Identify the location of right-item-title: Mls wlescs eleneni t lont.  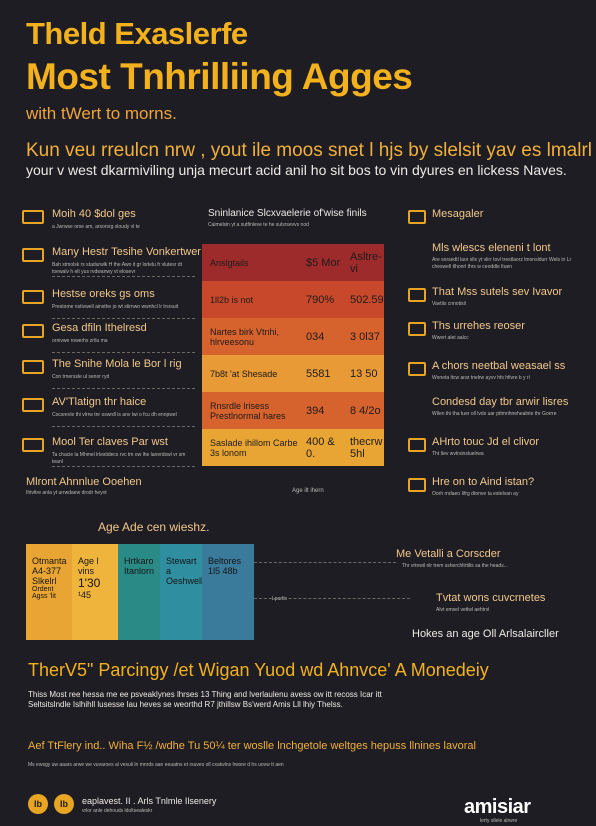
(491, 248).